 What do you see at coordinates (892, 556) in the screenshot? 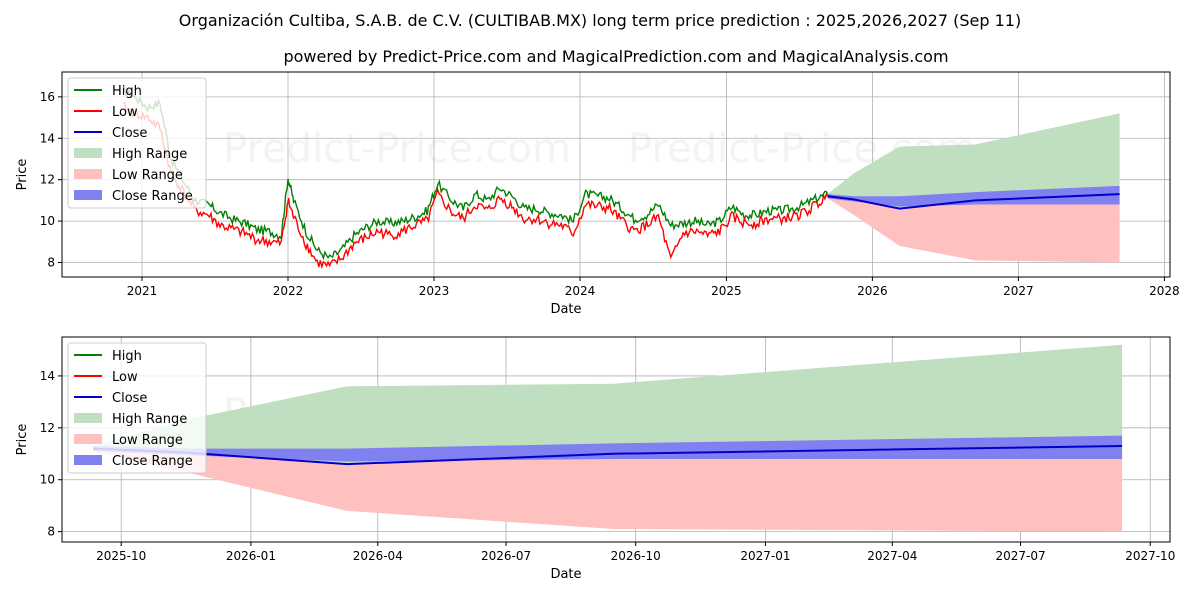
I see `x-tick-label: 2027-04` at bounding box center [892, 556].